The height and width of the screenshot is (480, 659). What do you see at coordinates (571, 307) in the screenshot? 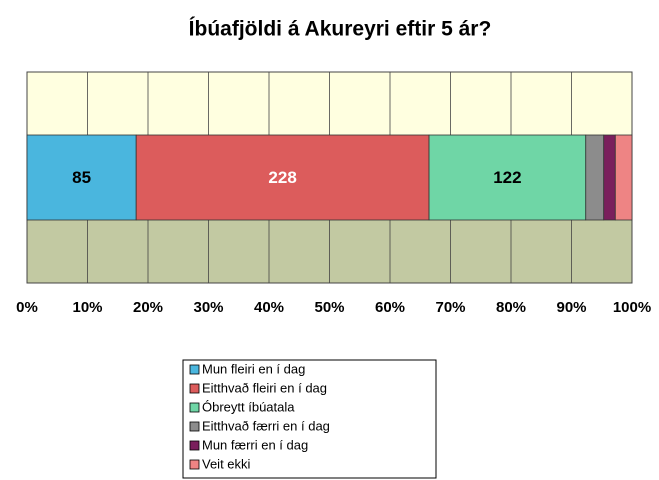
I see `x-tick-label: 90%` at bounding box center [571, 307].